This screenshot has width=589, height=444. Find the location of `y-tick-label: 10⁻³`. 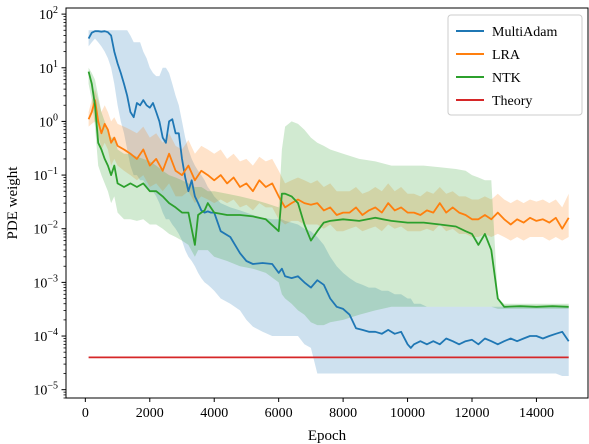

y-tick-label: 10⁻³ is located at coordinates (45, 282).